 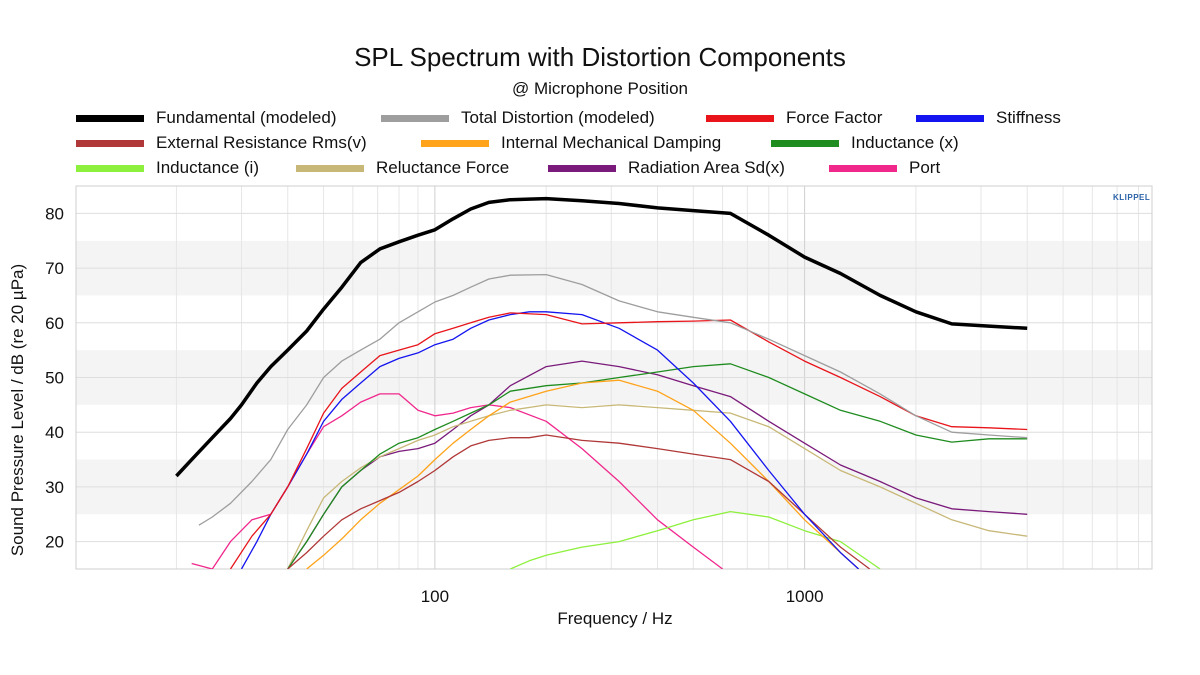 I want to click on x-tick-label: 100, so click(x=435, y=596).